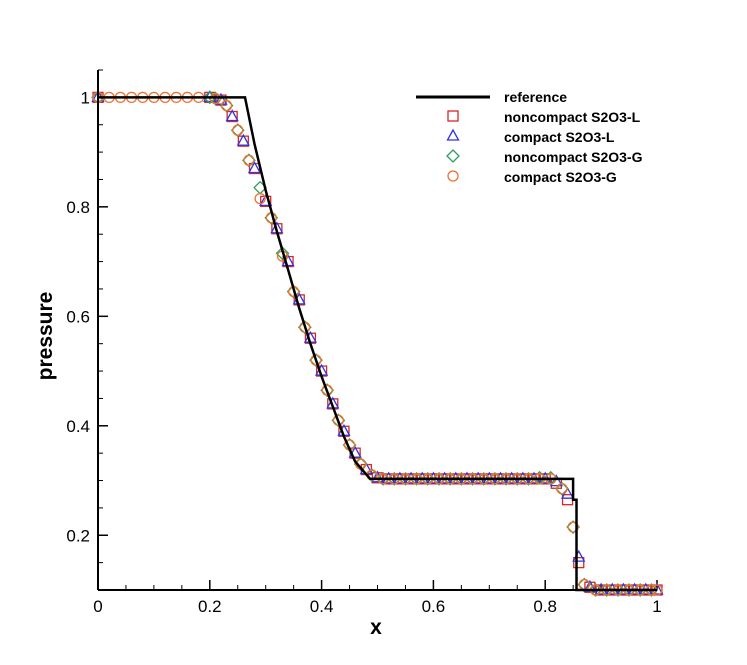 This screenshot has width=747, height=665. Describe the element at coordinates (453, 116) in the screenshot. I see `legend-marker-square` at that location.